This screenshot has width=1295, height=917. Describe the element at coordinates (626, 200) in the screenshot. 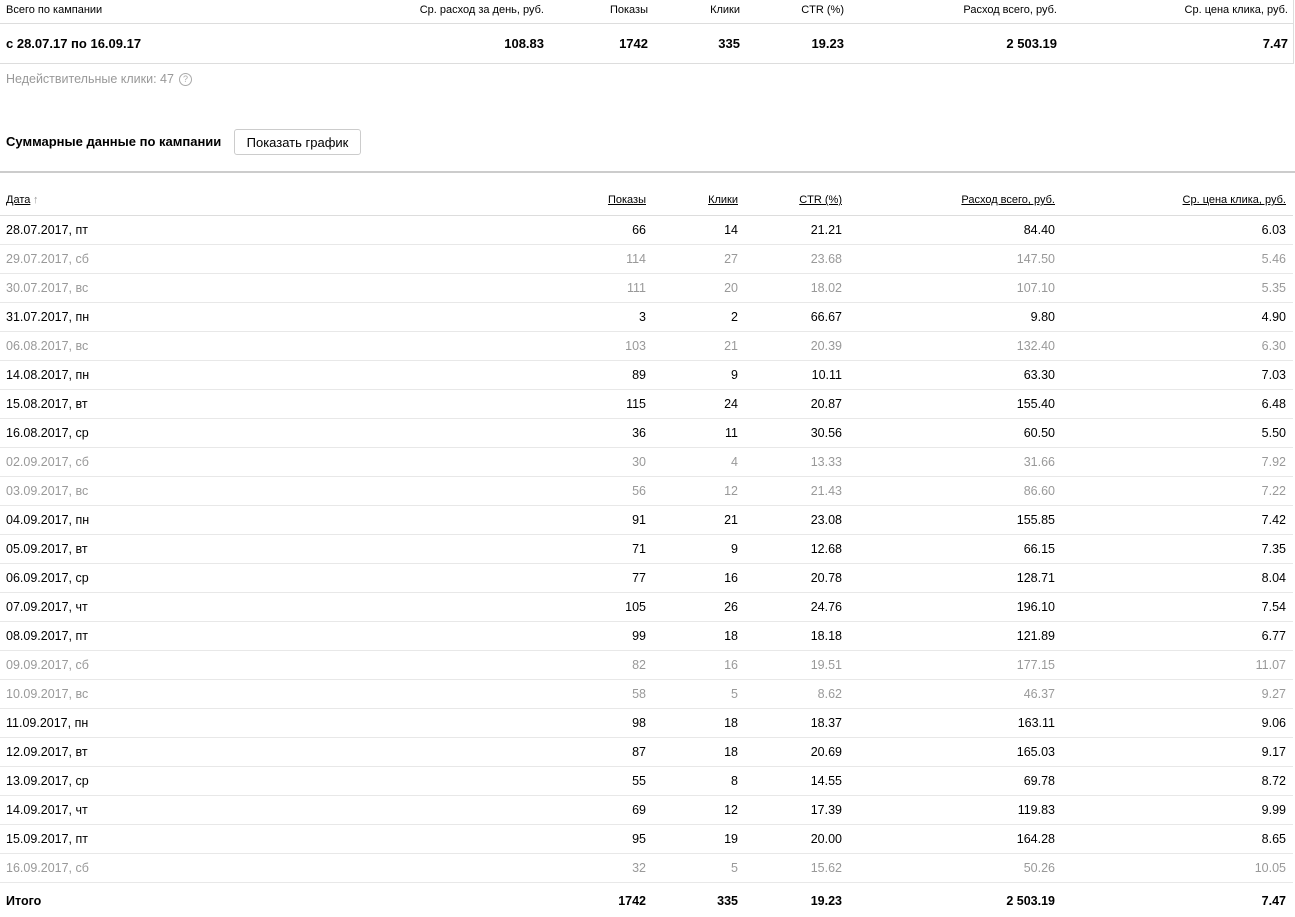

I see `column-header-impressions: Показы` at that location.